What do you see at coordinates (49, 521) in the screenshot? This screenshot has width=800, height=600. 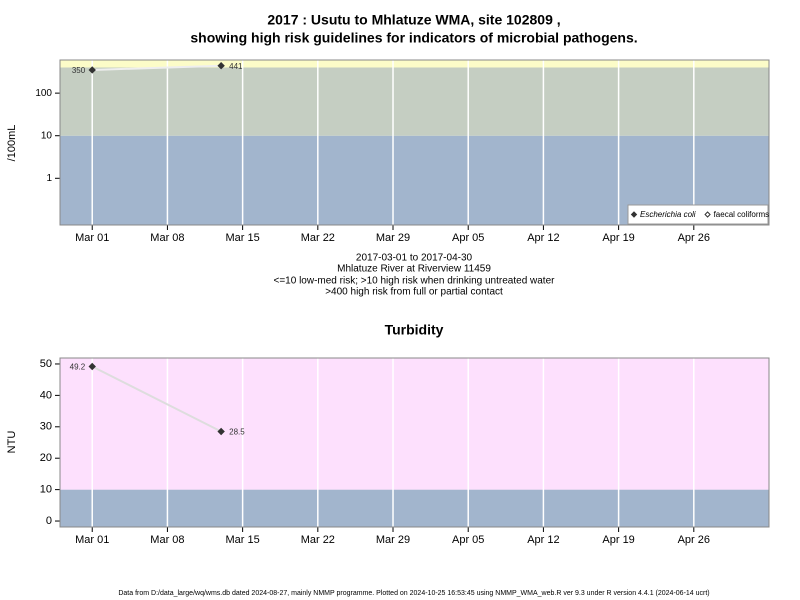 I see `y-tick-label: 0` at bounding box center [49, 521].